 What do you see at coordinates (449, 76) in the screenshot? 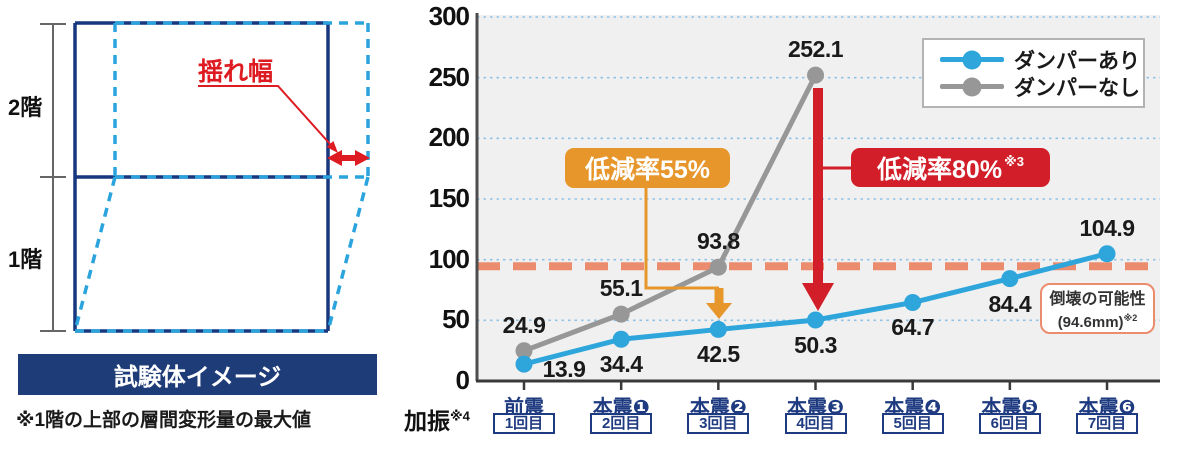
I see `y-tick-label: 250` at bounding box center [449, 76].